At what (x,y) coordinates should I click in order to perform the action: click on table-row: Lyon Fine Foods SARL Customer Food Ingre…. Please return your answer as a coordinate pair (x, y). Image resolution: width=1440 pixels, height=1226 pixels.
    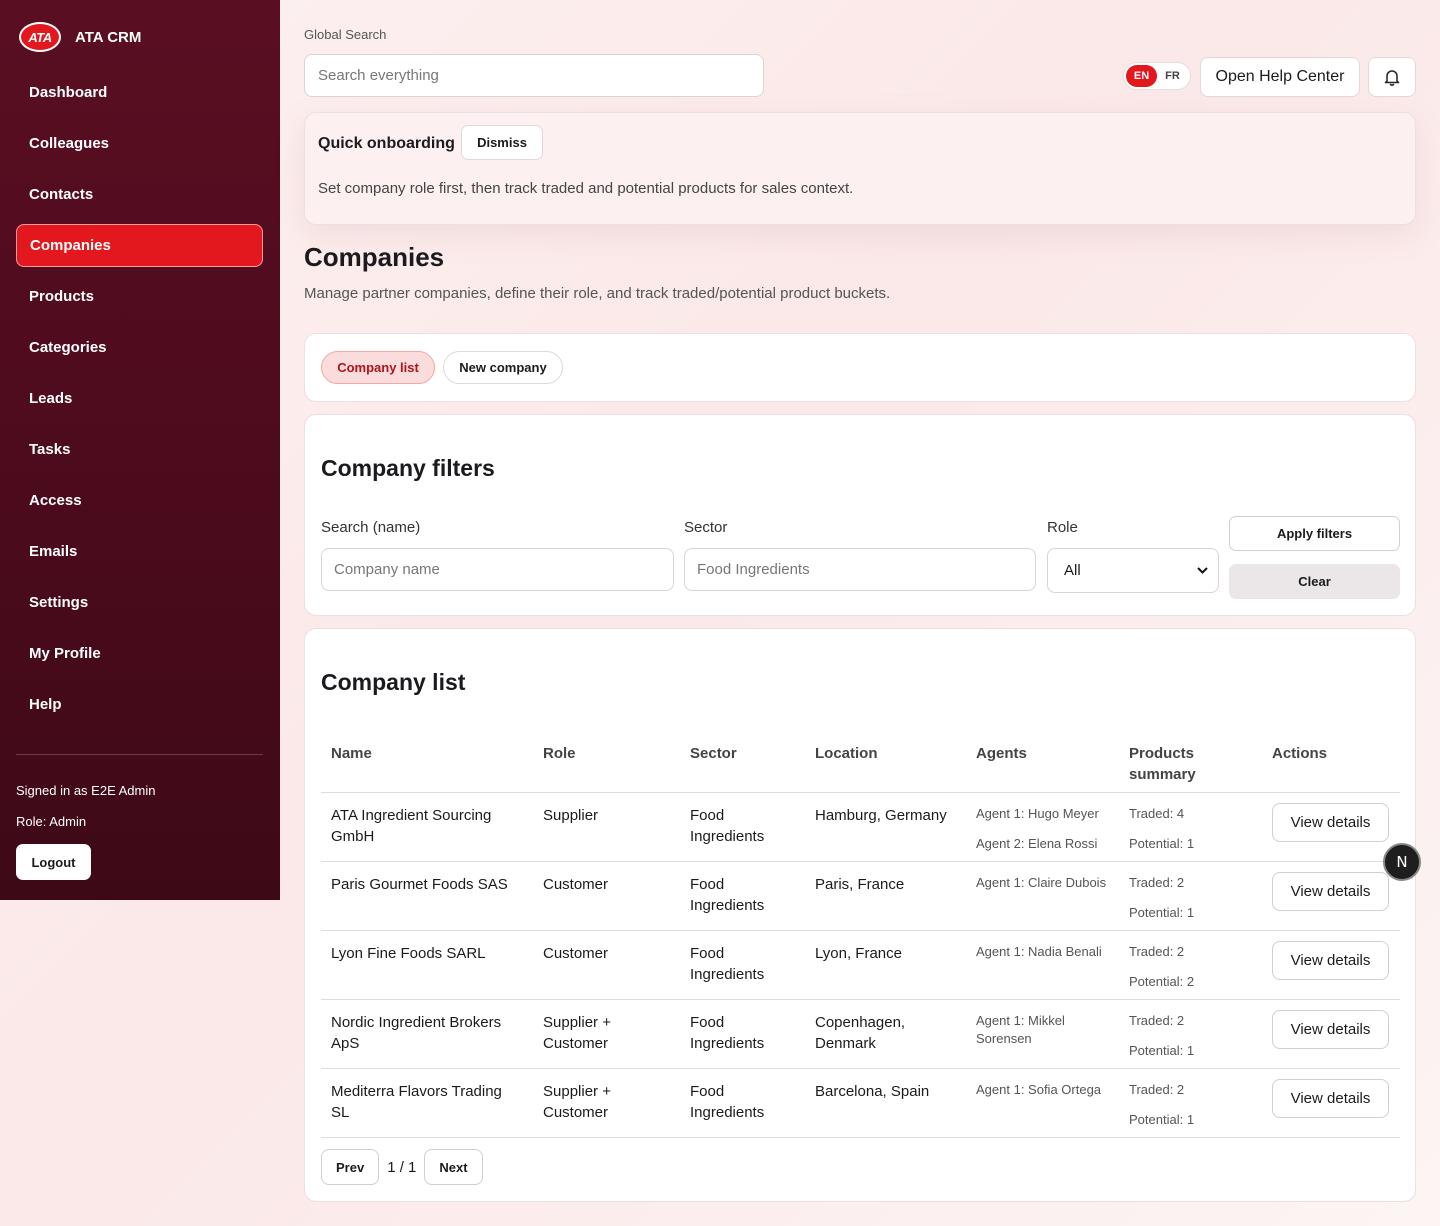
    Looking at the image, I should click on (860, 965).